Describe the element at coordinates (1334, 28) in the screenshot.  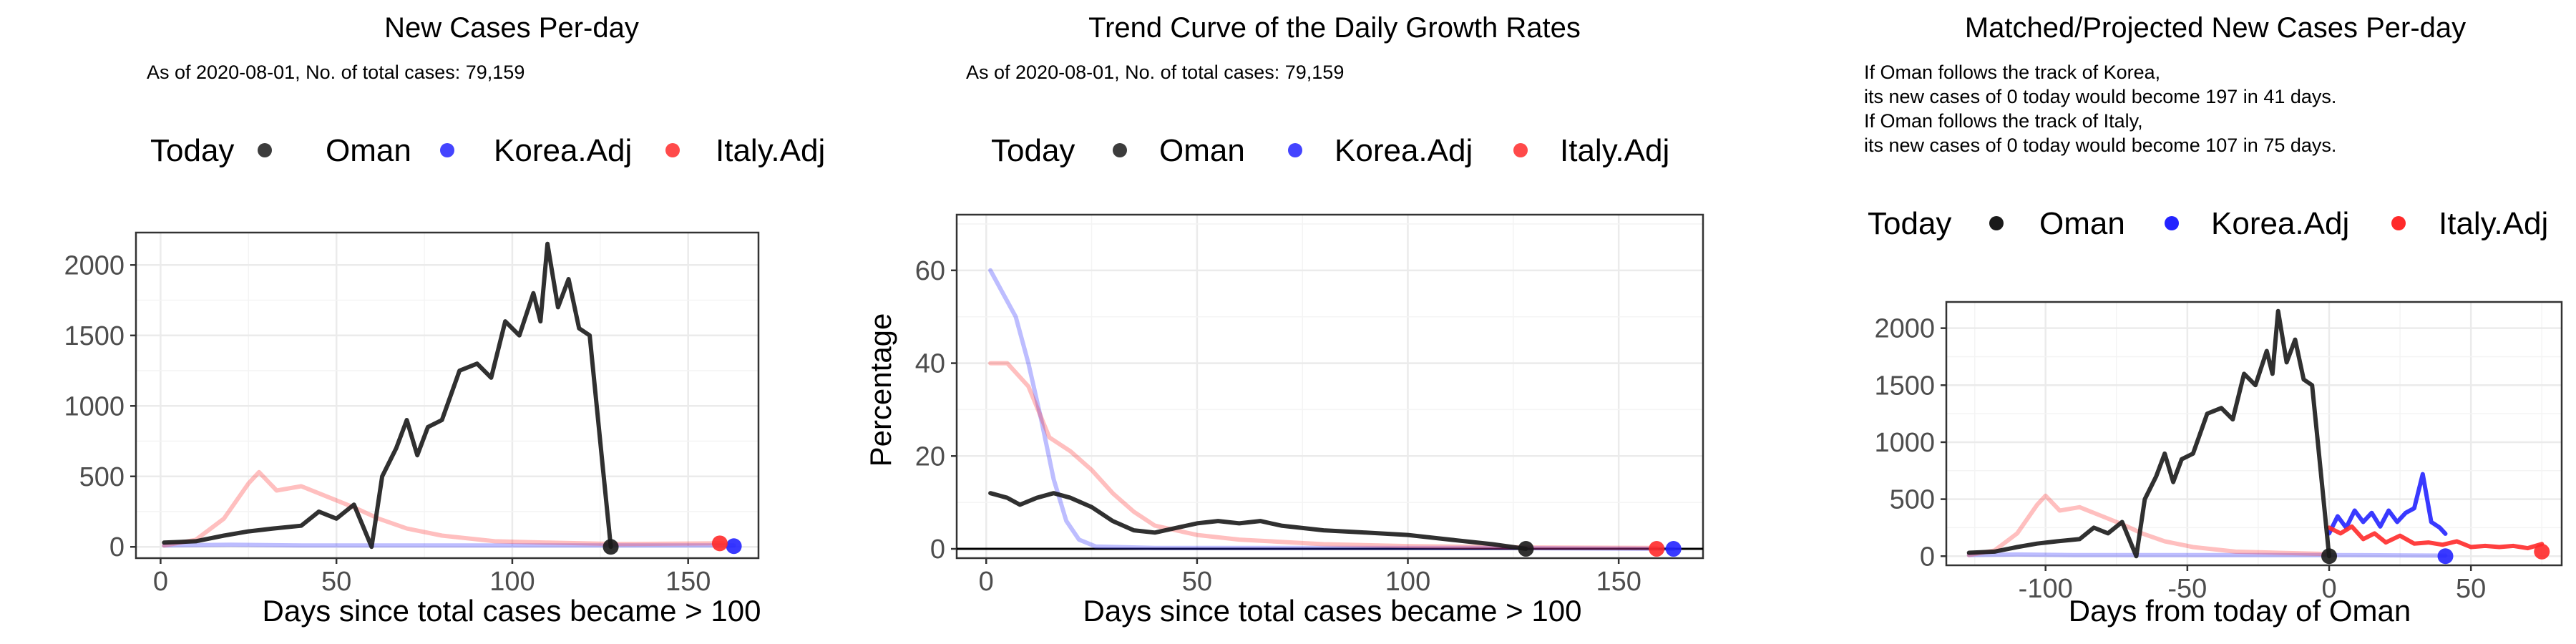
I see `panel-title: Trend Curve of the Daily Growth Rates` at that location.